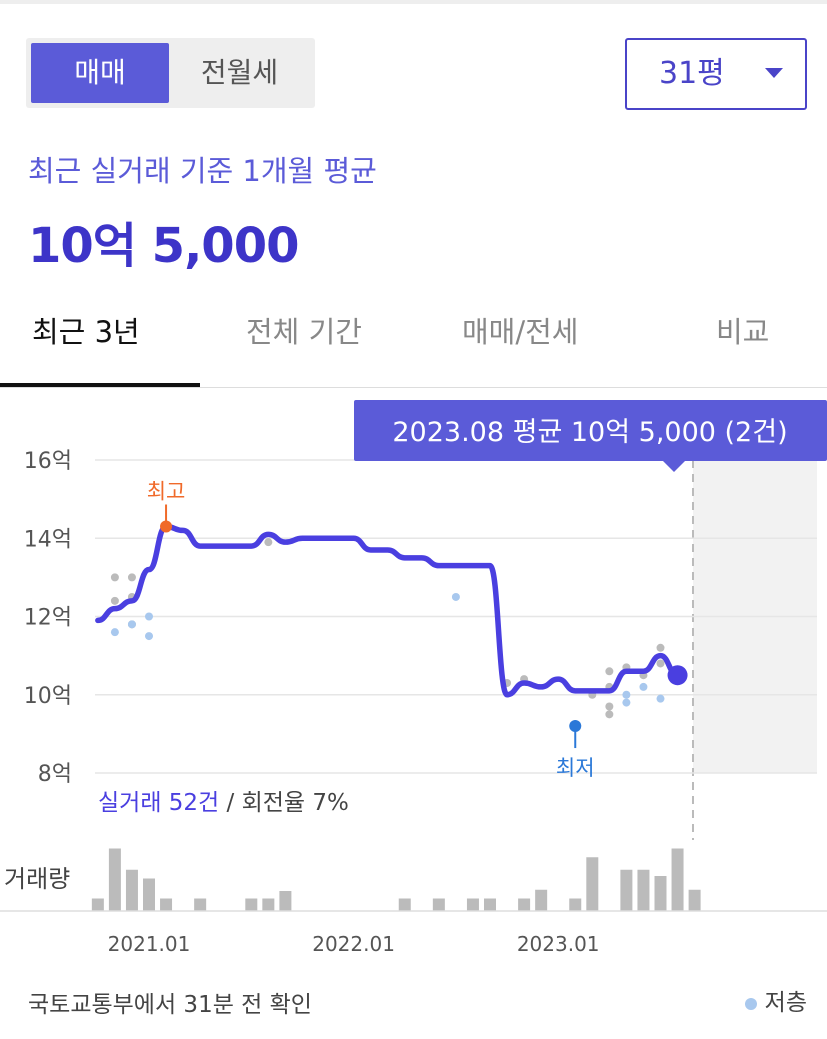  Describe the element at coordinates (48, 696) in the screenshot. I see `y-tick-label: 10억` at that location.